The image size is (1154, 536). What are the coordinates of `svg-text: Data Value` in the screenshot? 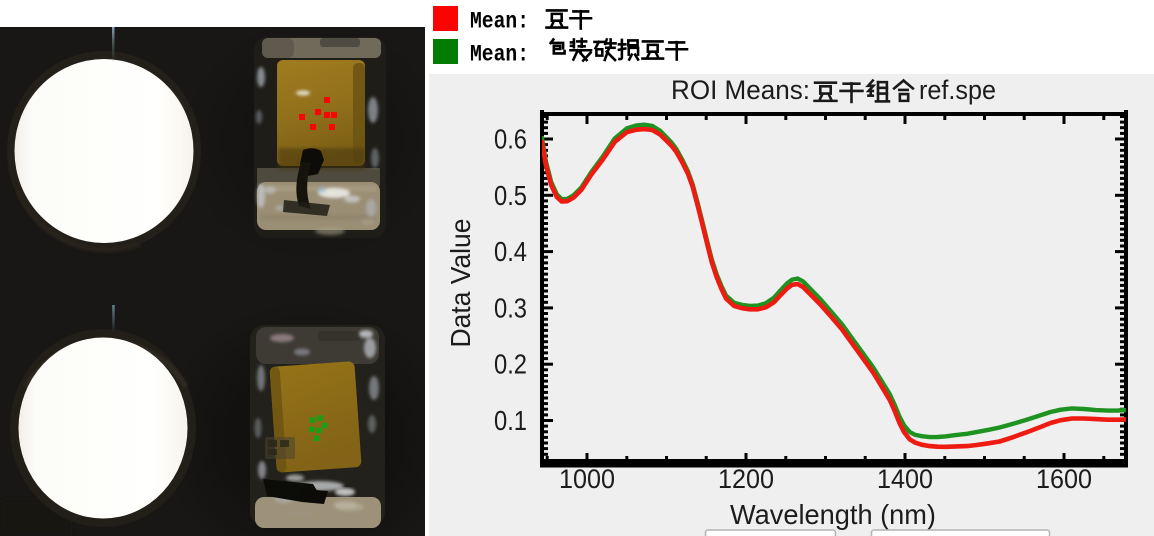 It's located at (460, 283).